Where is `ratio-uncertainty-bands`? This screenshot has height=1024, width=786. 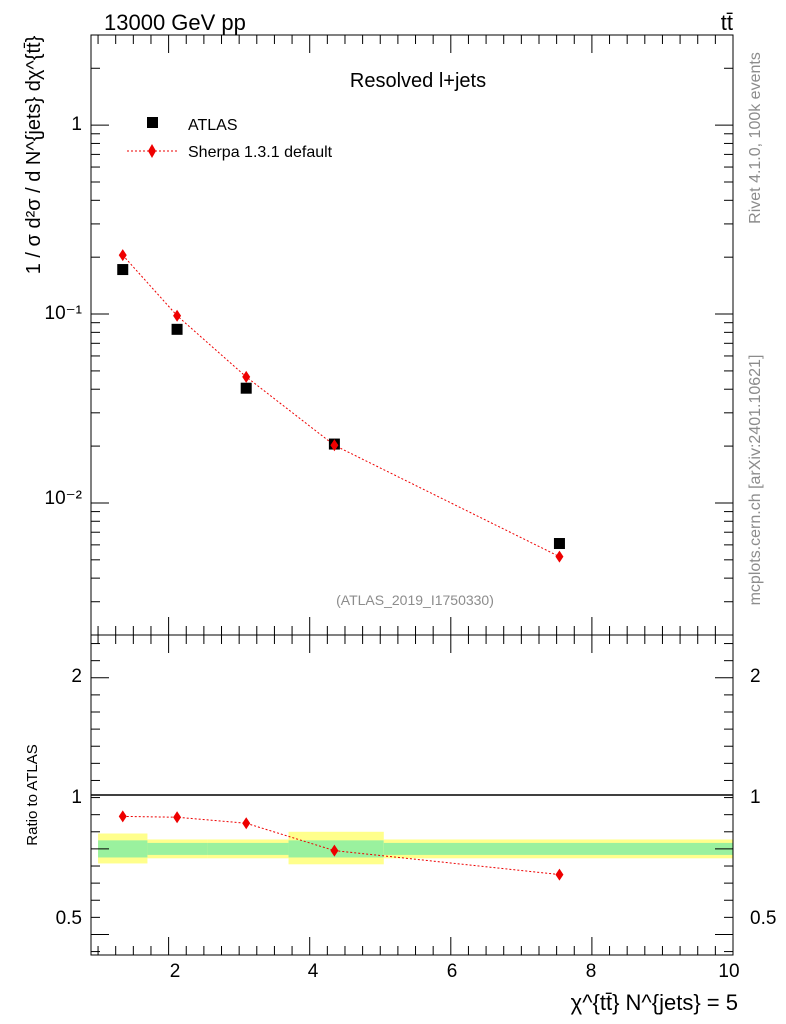
ratio-uncertainty-bands is located at coordinates (415, 848).